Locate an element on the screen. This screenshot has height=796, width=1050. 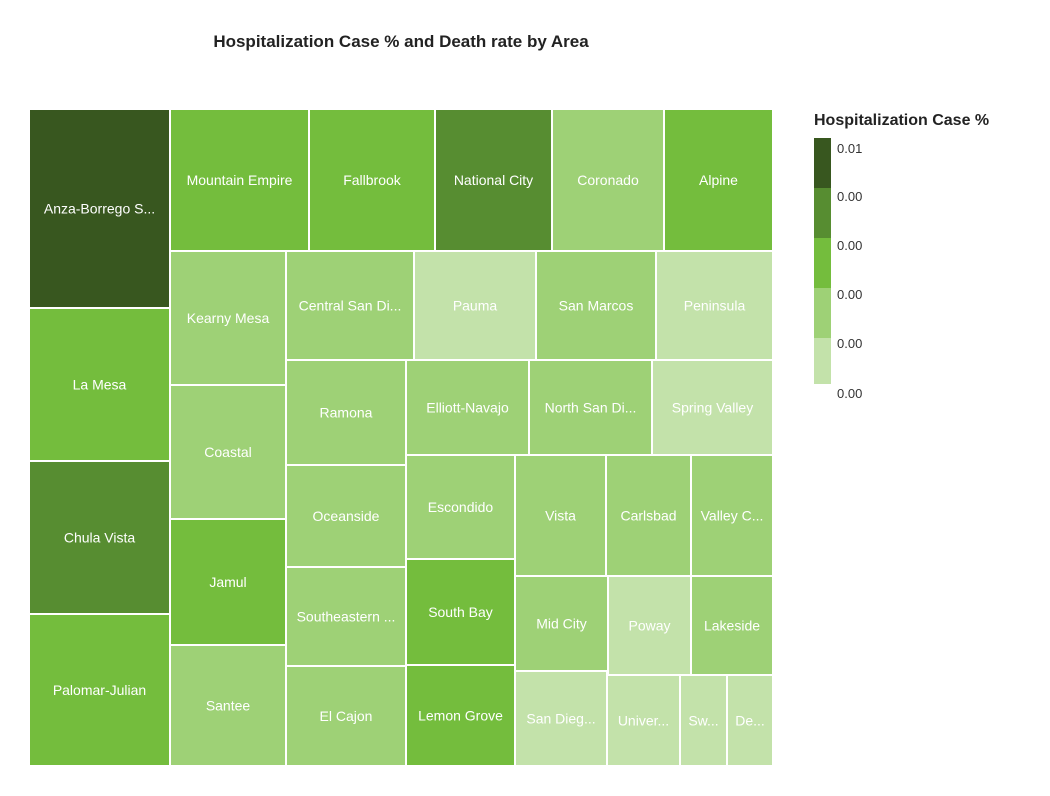
treemap-tile: National City is located at coordinates (493, 180).